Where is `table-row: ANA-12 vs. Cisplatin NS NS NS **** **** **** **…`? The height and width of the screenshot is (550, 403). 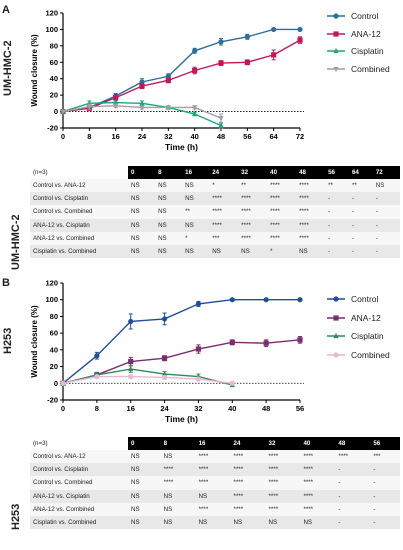 table-row: ANA-12 vs. Cisplatin NS NS NS **** **** **** **… is located at coordinates (215, 225).